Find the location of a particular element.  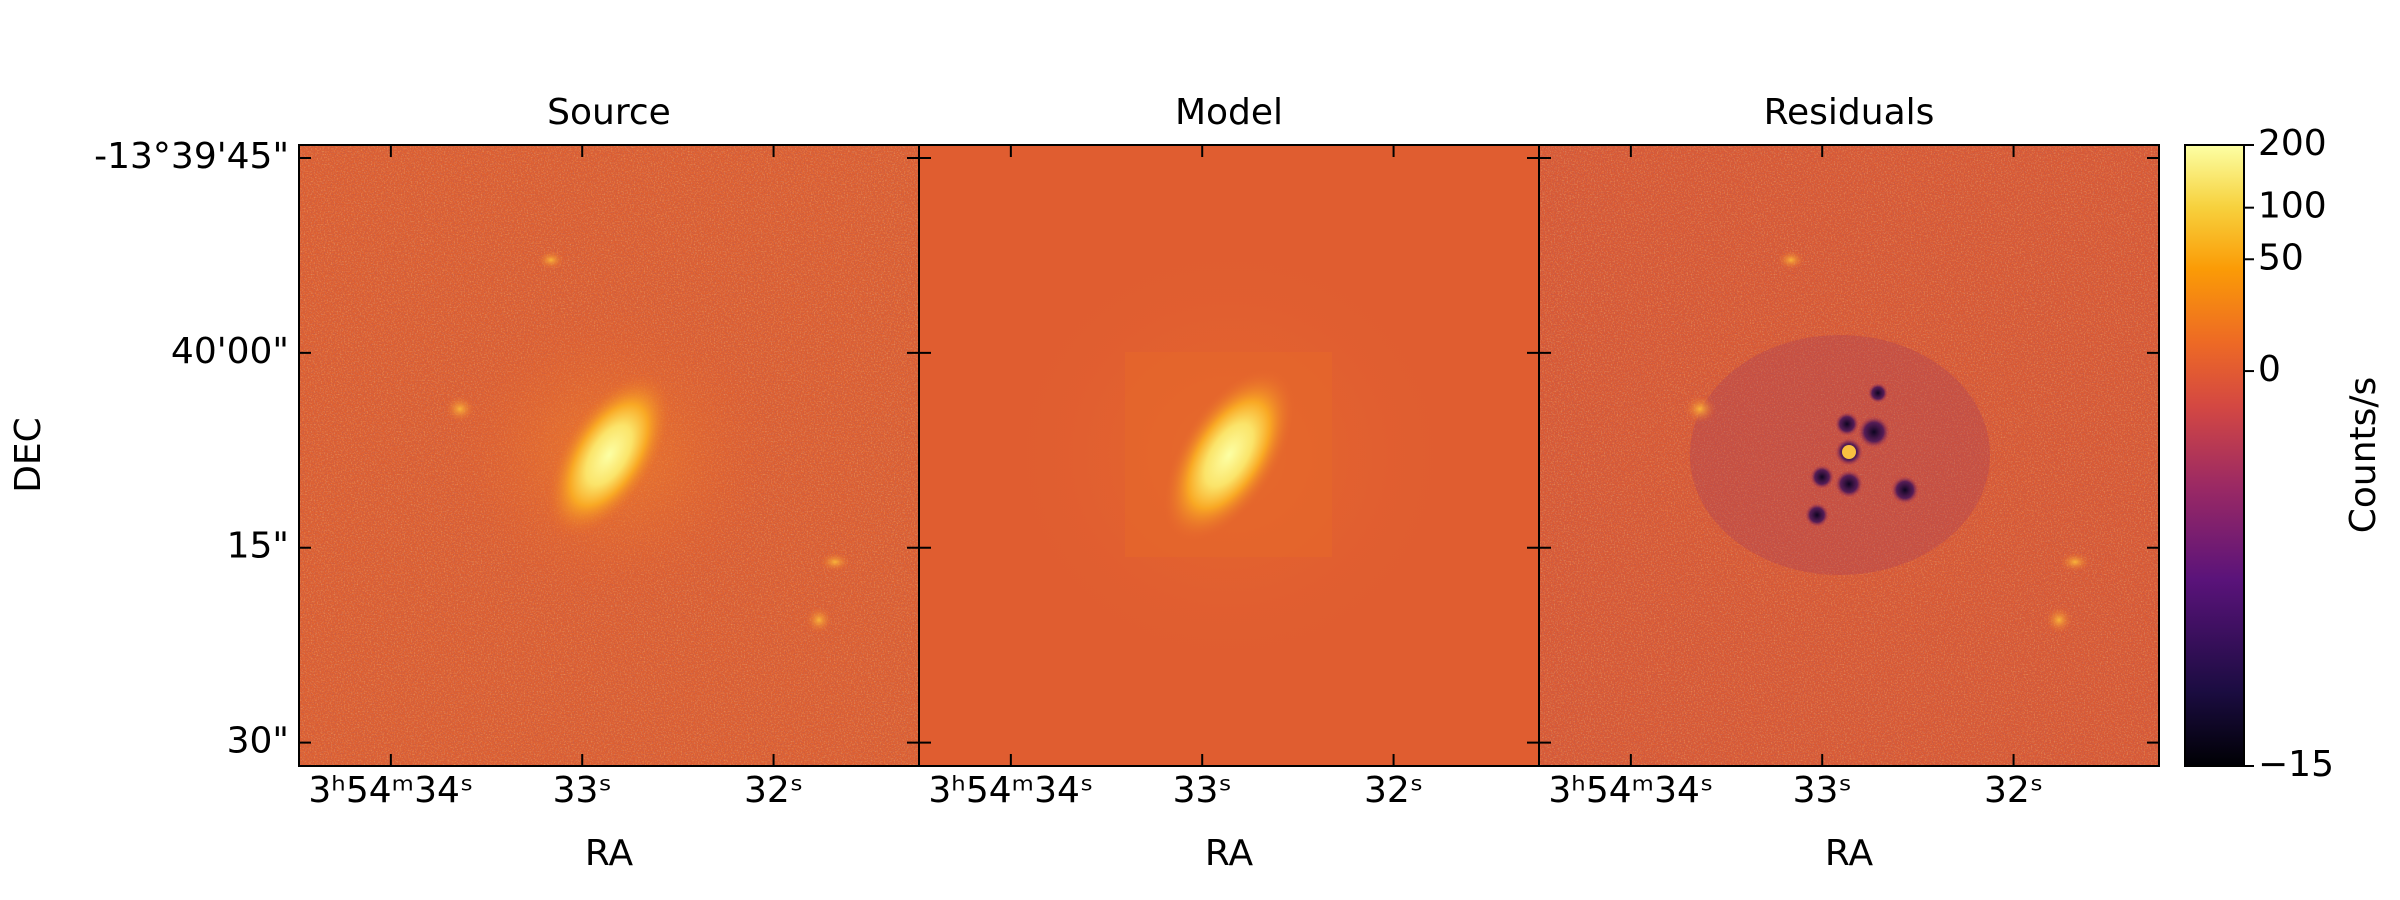

colorbar-tick-label: 100 is located at coordinates (2292, 206).